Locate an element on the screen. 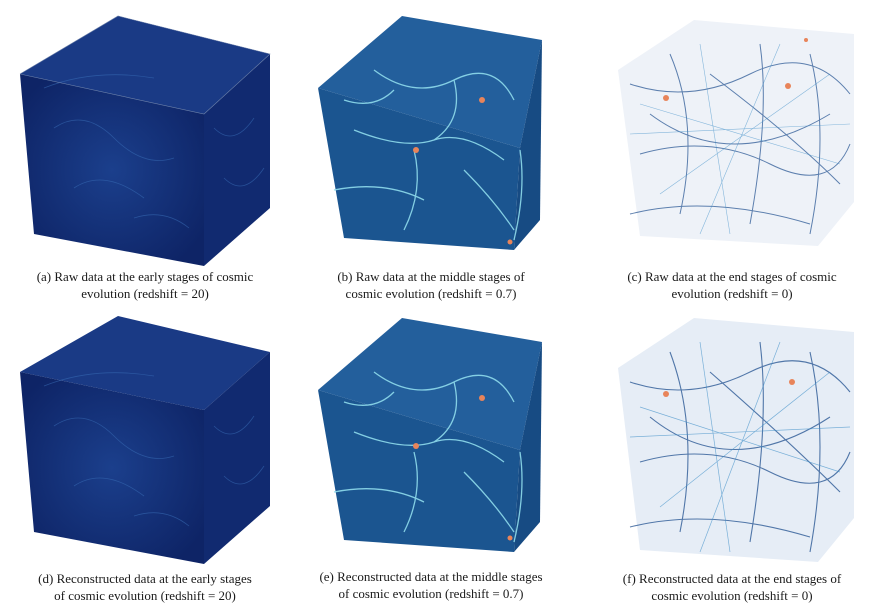 The image size is (871, 607). panel-d-image is located at coordinates (145, 439).